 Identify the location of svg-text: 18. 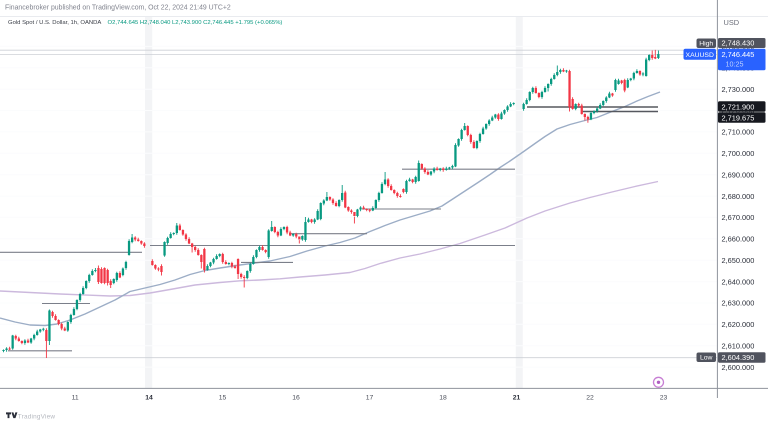
(443, 397).